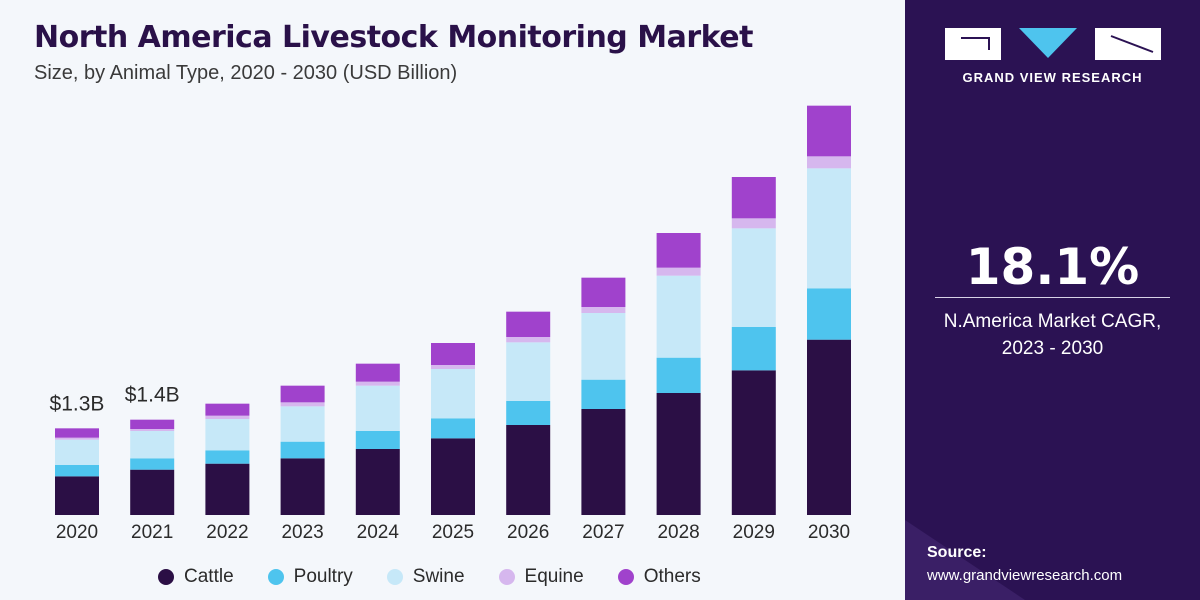 Image resolution: width=1200 pixels, height=600 pixels. What do you see at coordinates (323, 576) in the screenshot?
I see `legend-label-poultry: Poultry` at bounding box center [323, 576].